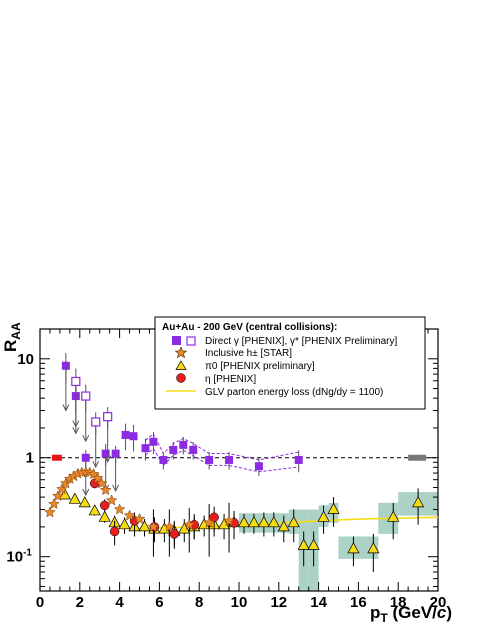 The height and width of the screenshot is (628, 485). I want to click on legend-title: Au+Au - 200 GeV (central collisions):, so click(249, 327).